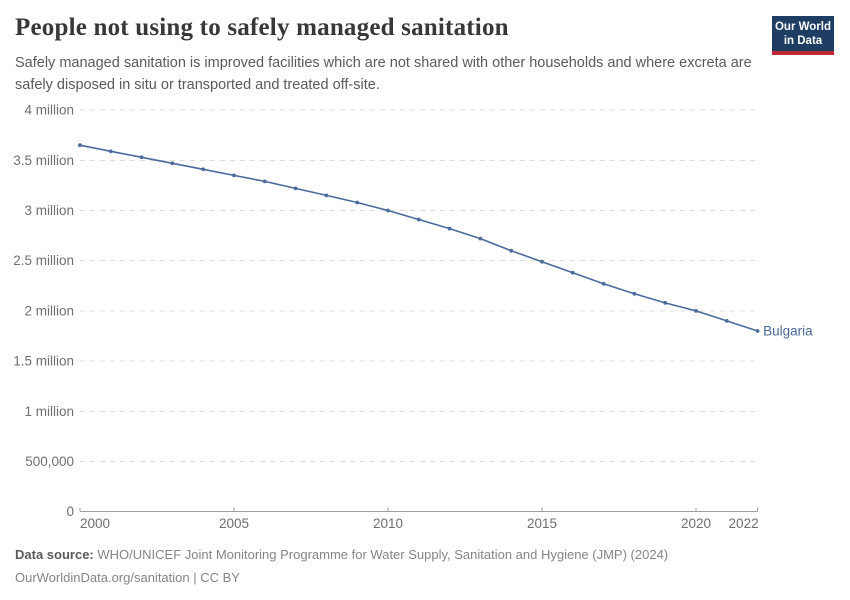  I want to click on x-tick-label: 2015, so click(542, 523).